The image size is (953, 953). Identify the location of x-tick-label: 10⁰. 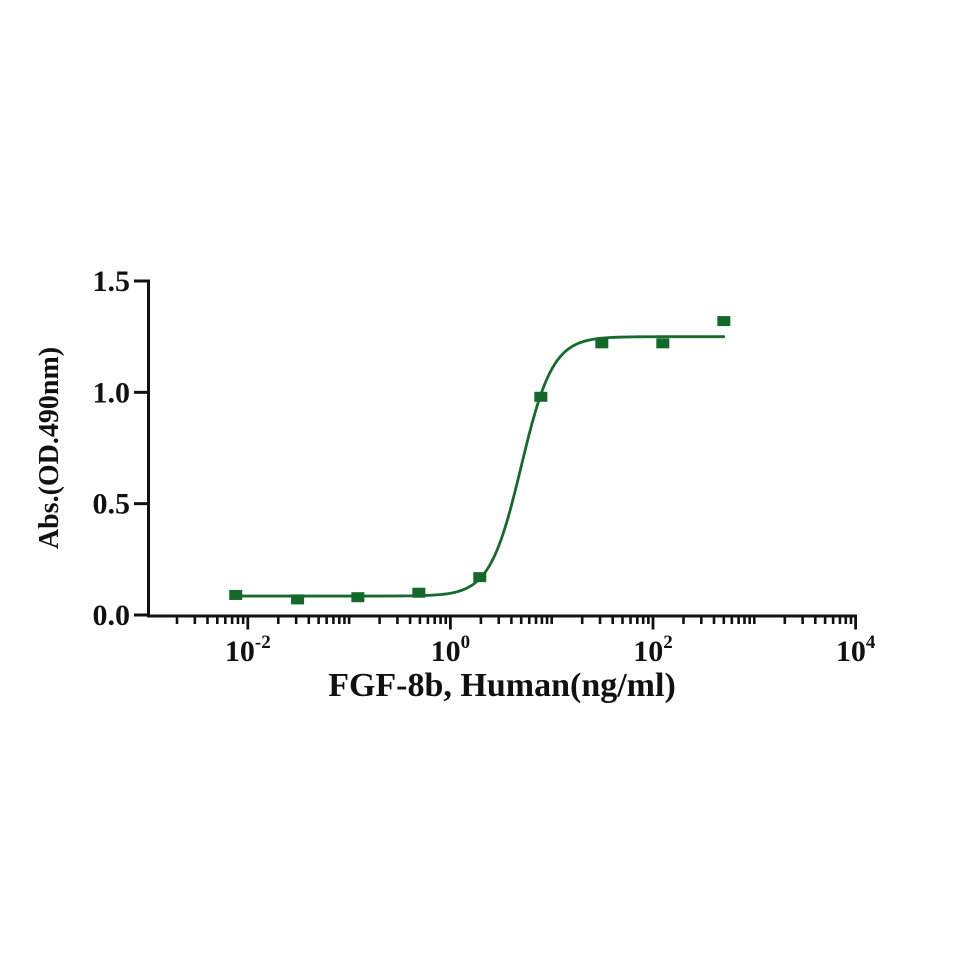
(451, 650).